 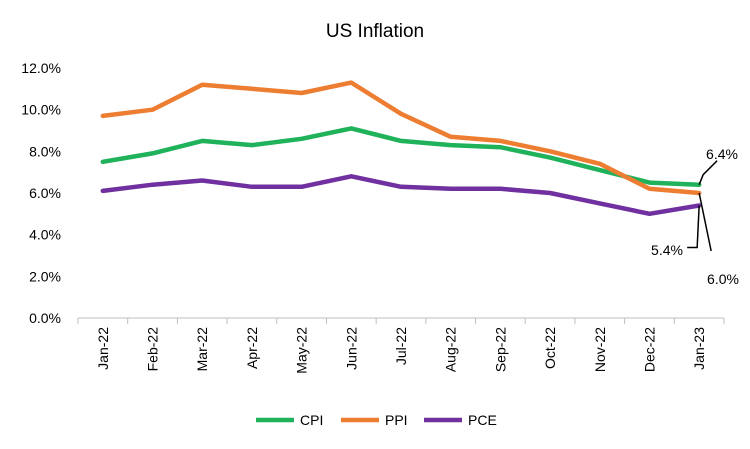 I want to click on x-tick-label: Apr-22, so click(x=252, y=348).